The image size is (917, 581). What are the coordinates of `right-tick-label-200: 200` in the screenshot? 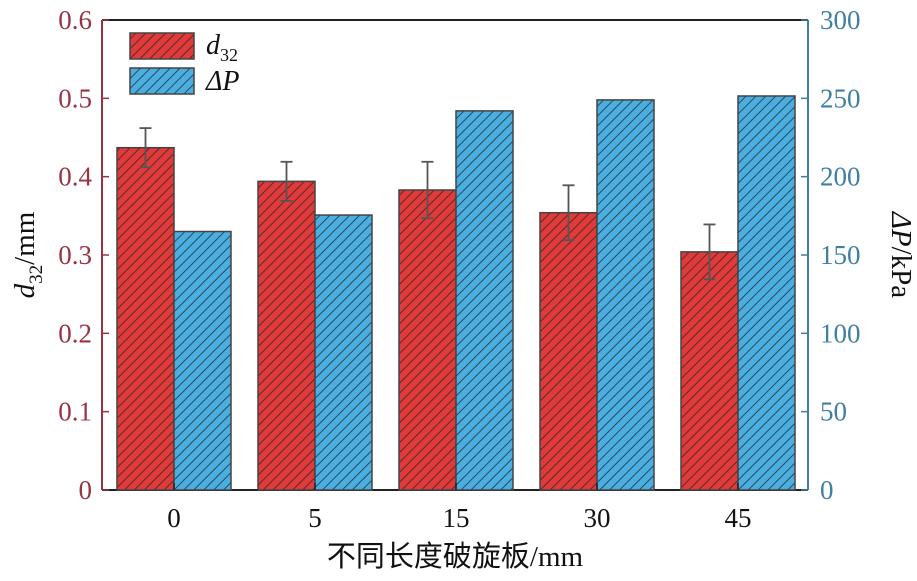 It's located at (840, 177).